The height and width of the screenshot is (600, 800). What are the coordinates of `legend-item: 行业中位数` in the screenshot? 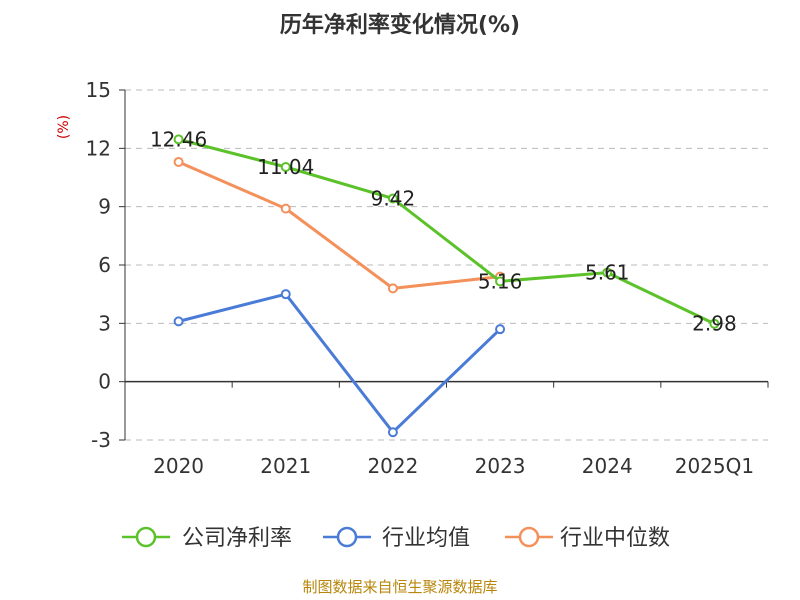 It's located at (587, 538).